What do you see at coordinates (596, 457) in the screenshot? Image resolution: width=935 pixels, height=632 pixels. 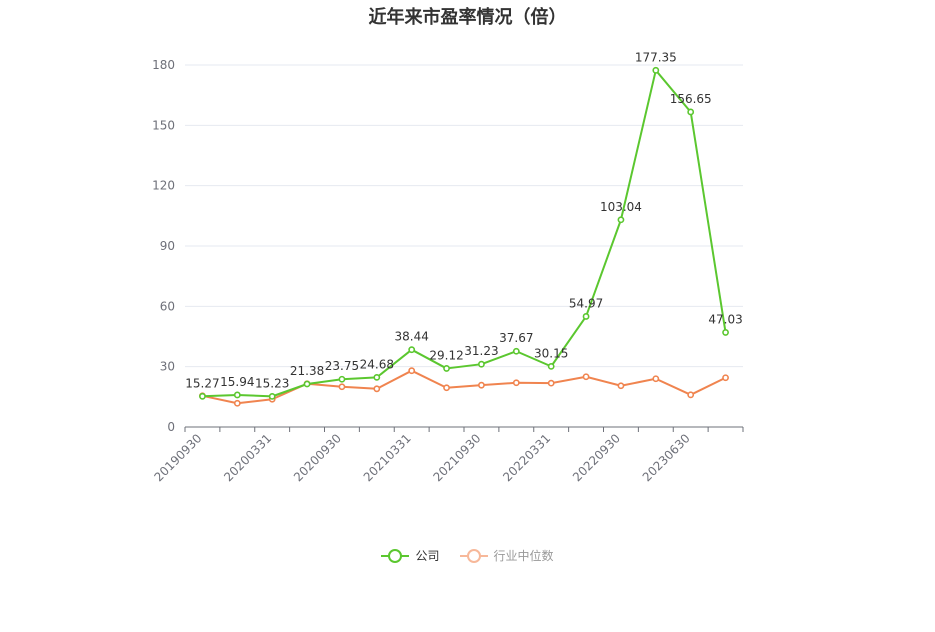 I see `x-tick-label: 20220930` at bounding box center [596, 457].